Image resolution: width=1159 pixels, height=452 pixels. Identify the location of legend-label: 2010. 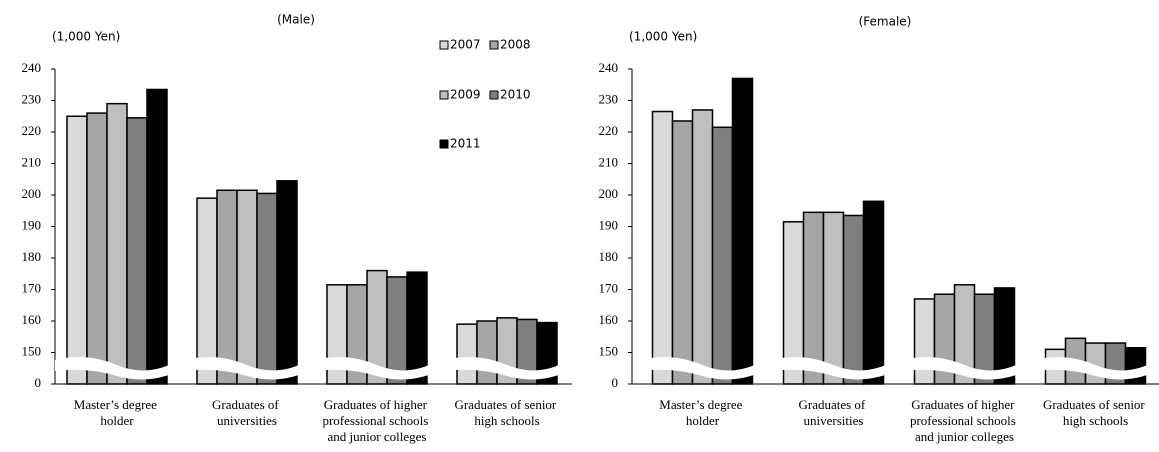
(515, 95).